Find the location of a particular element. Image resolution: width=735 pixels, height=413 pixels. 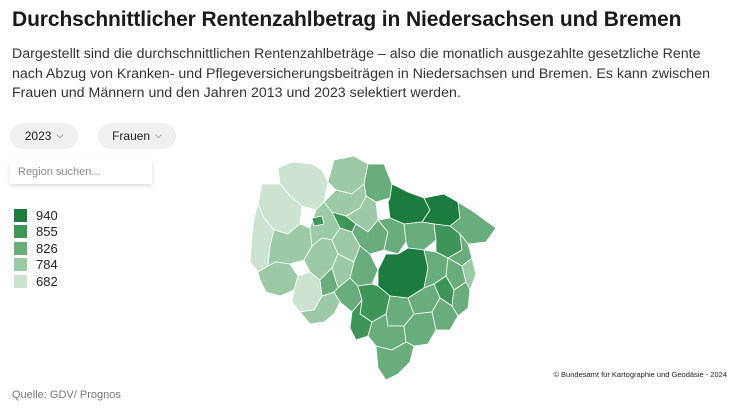

legend-item: 682 is located at coordinates (36, 281).